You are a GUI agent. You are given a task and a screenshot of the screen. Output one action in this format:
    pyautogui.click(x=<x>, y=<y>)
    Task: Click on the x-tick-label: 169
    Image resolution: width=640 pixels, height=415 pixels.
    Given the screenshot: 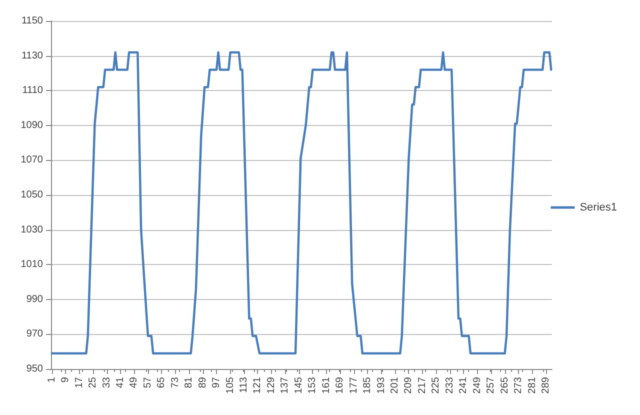 What is the action you would take?
    pyautogui.click(x=340, y=385)
    